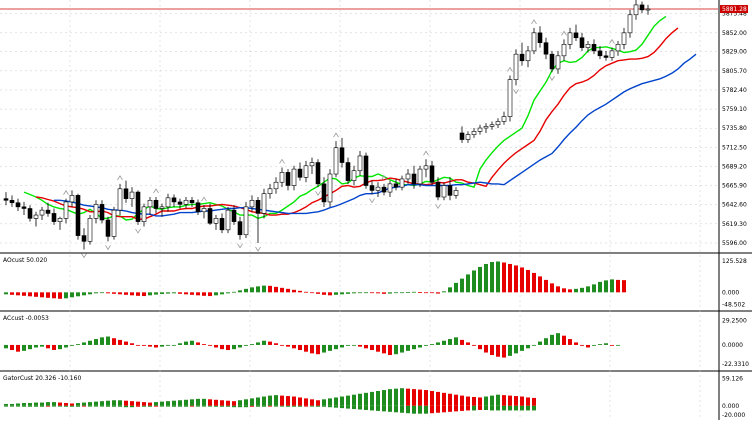 The height and width of the screenshot is (424, 752). What do you see at coordinates (734, 166) in the screenshot?
I see `price-tick-label: 5689.20` at bounding box center [734, 166].